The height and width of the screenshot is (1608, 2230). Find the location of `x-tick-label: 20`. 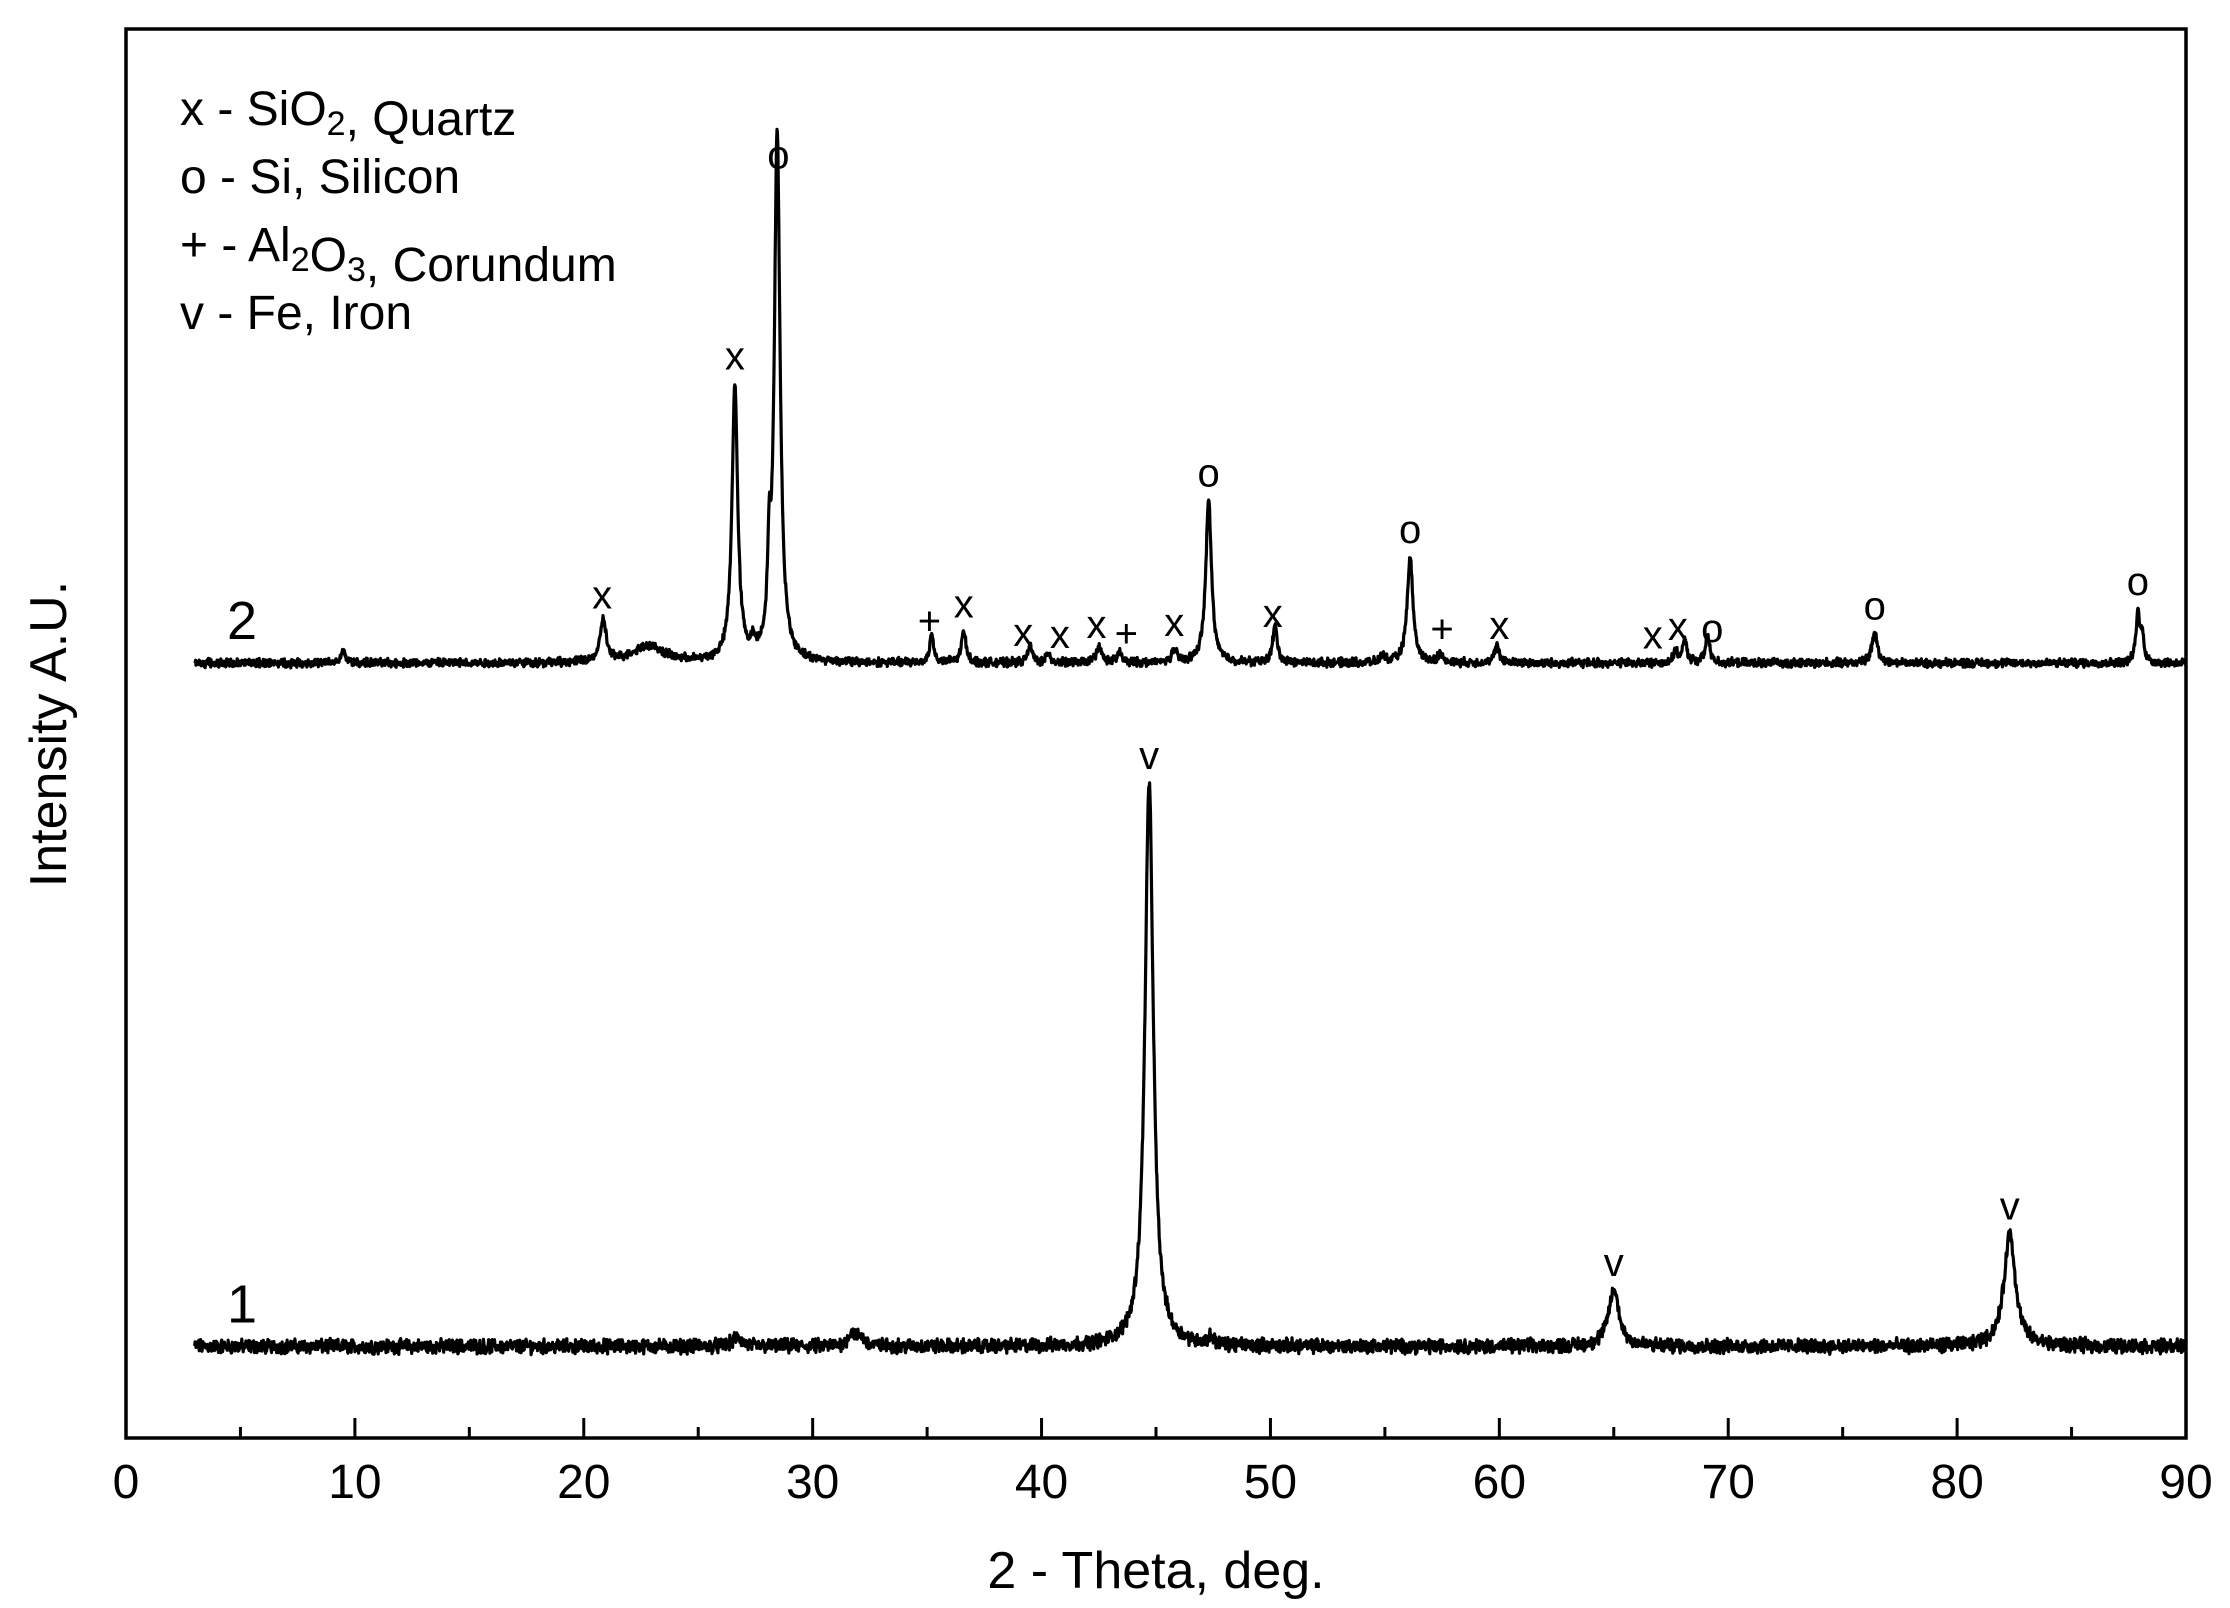

x-tick-label: 20 is located at coordinates (583, 1482).